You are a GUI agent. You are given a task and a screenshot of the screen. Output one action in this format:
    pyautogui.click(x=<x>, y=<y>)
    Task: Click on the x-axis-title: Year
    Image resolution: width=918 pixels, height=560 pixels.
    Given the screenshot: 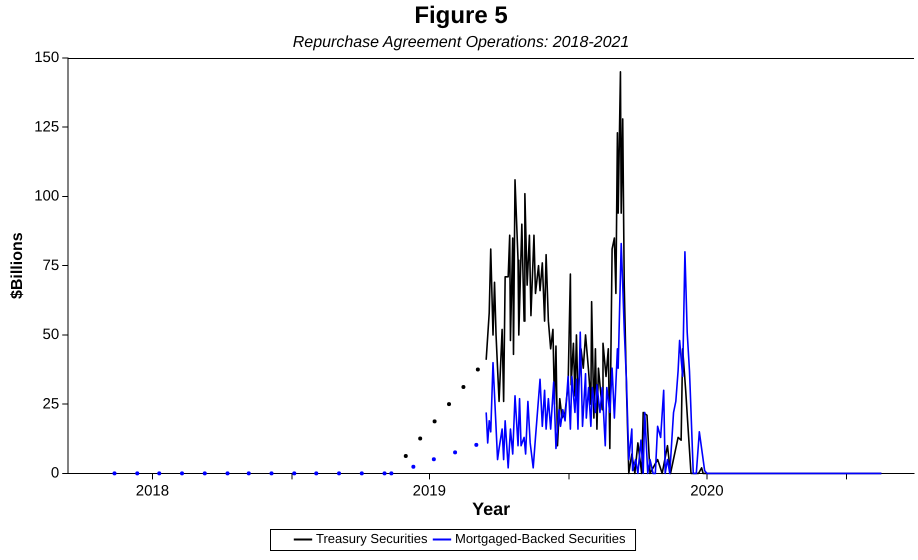 What is the action you would take?
    pyautogui.click(x=491, y=509)
    